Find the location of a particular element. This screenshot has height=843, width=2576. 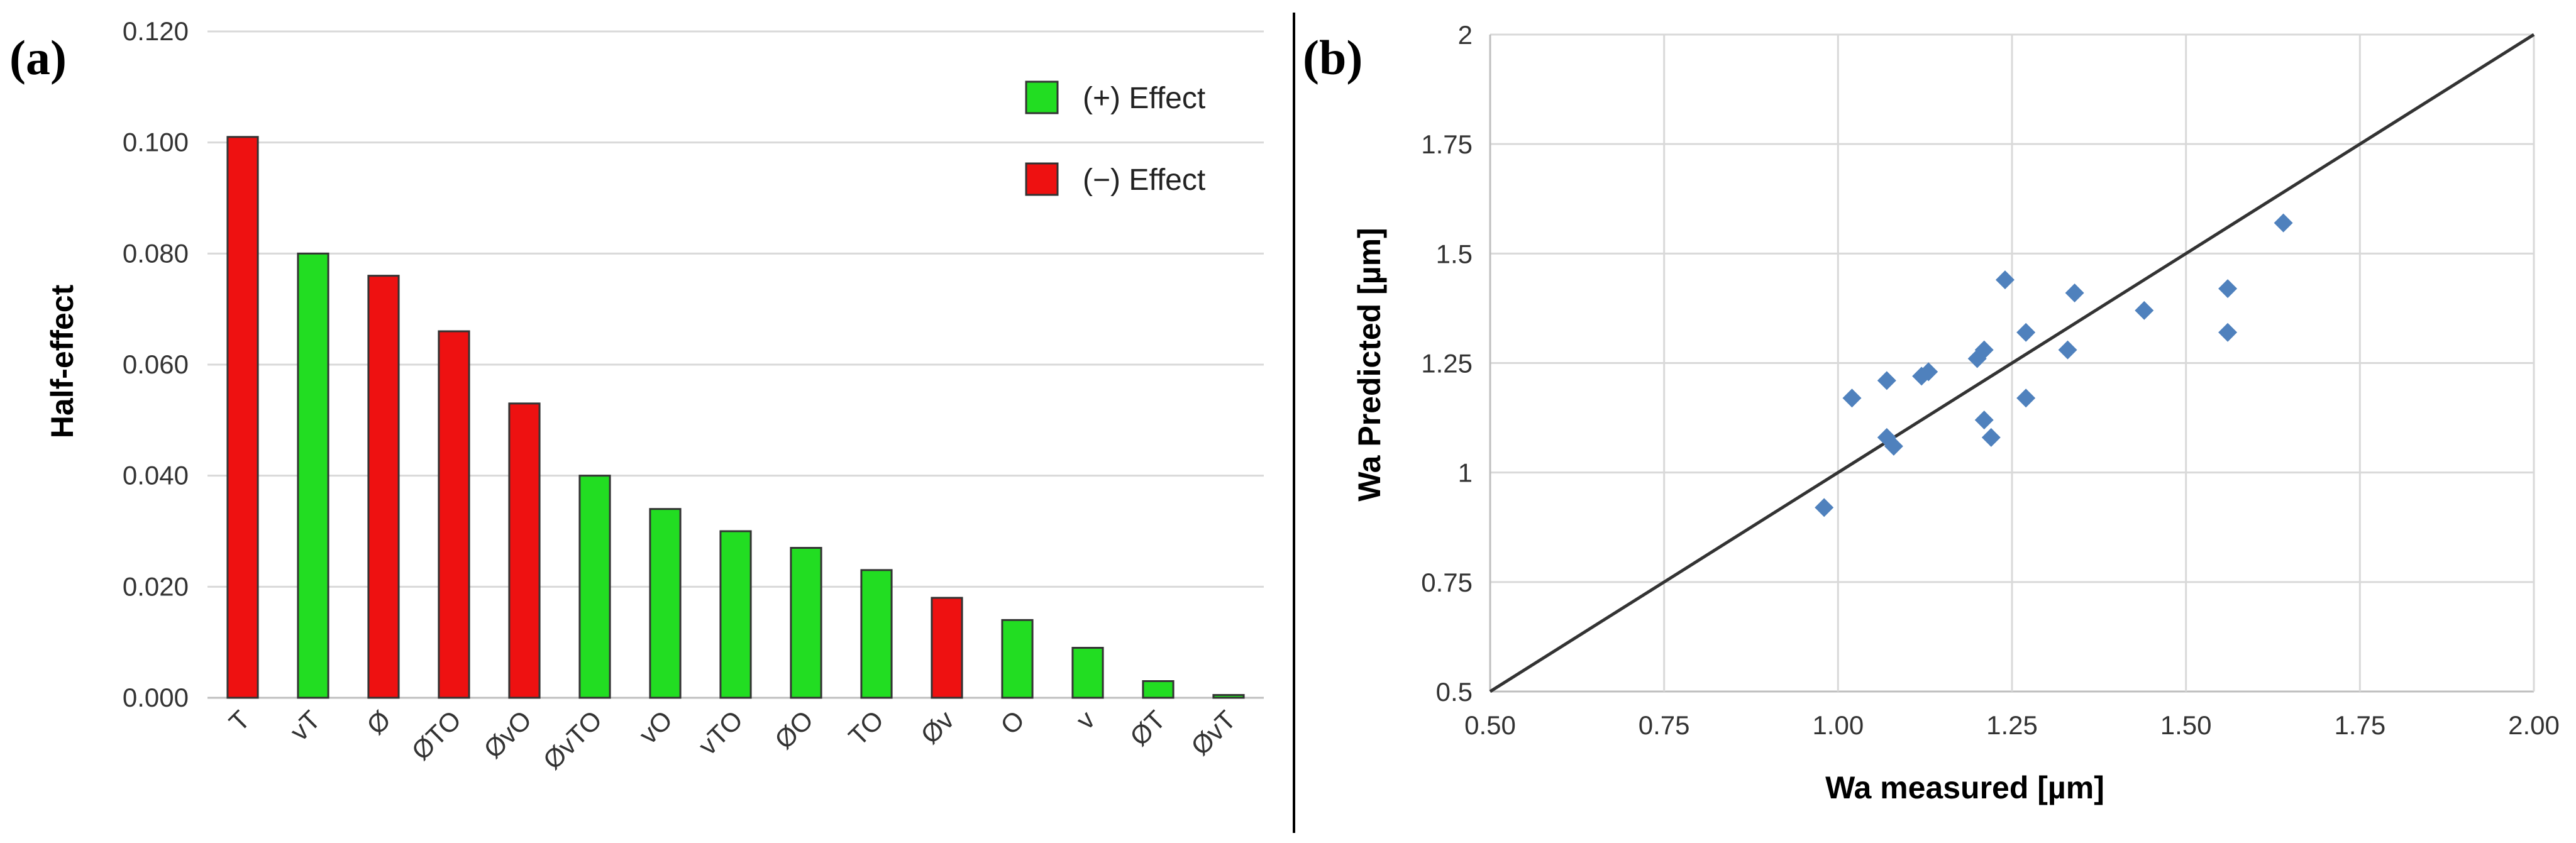

legend-swatch-positive is located at coordinates (1042, 97).